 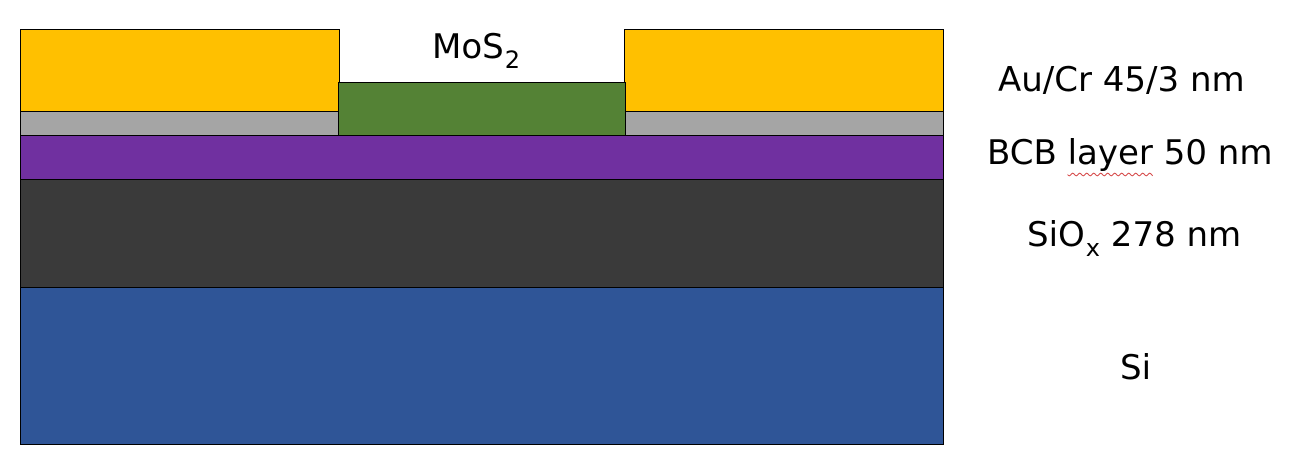 I want to click on mos2-label-subscript: 2, so click(x=512, y=60).